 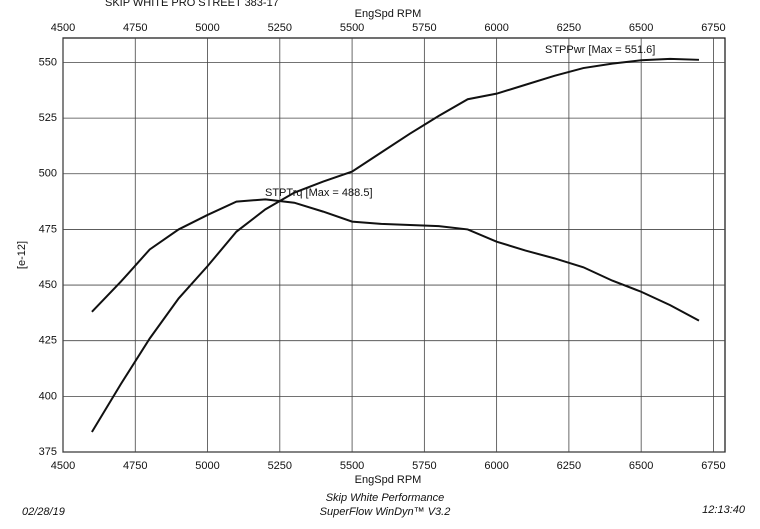 What do you see at coordinates (388, 480) in the screenshot?
I see `x-axis-title: EngSpd RPM` at bounding box center [388, 480].